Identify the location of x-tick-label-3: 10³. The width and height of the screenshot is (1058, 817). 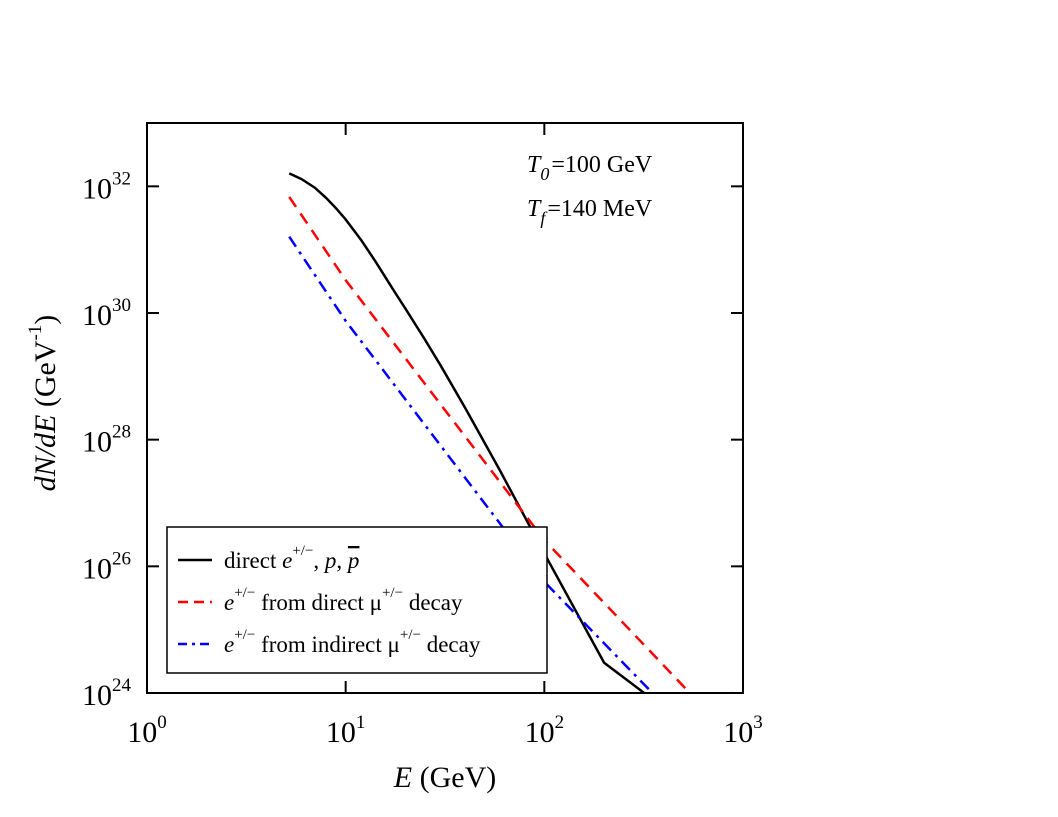
(743, 730).